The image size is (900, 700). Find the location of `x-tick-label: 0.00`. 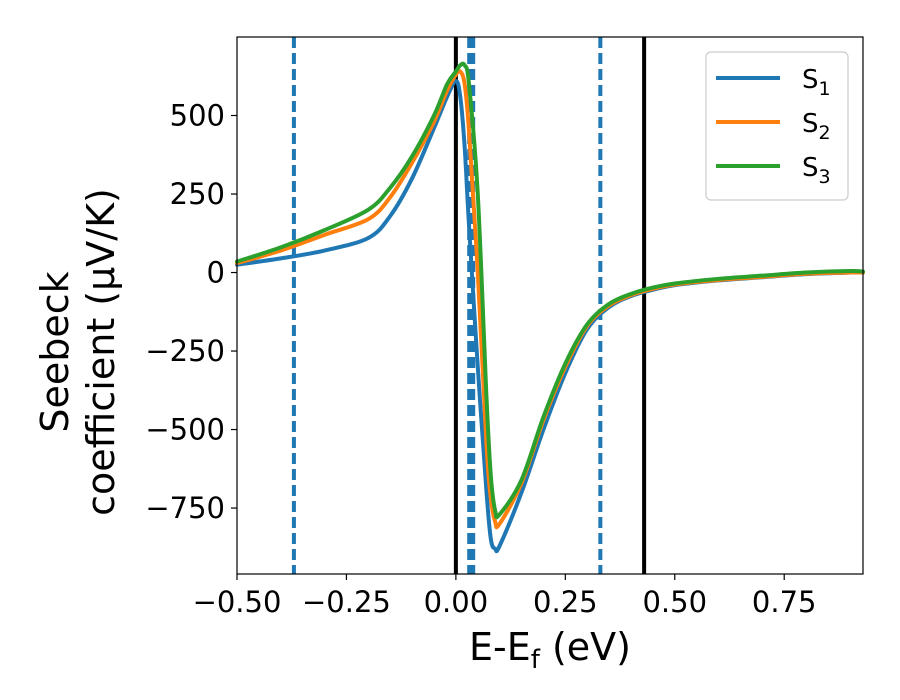

x-tick-label: 0.00 is located at coordinates (456, 602).